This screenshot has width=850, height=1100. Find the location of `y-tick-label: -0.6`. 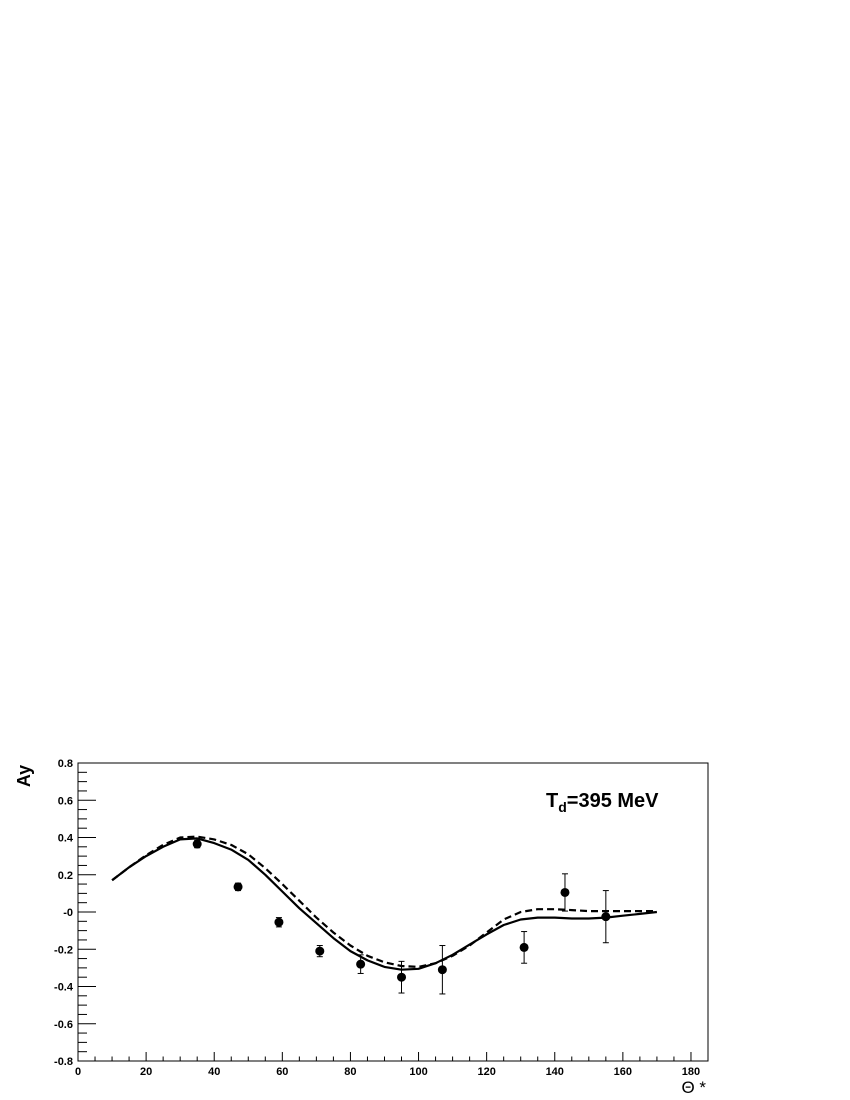

y-tick-label: -0.6 is located at coordinates (63, 1025).